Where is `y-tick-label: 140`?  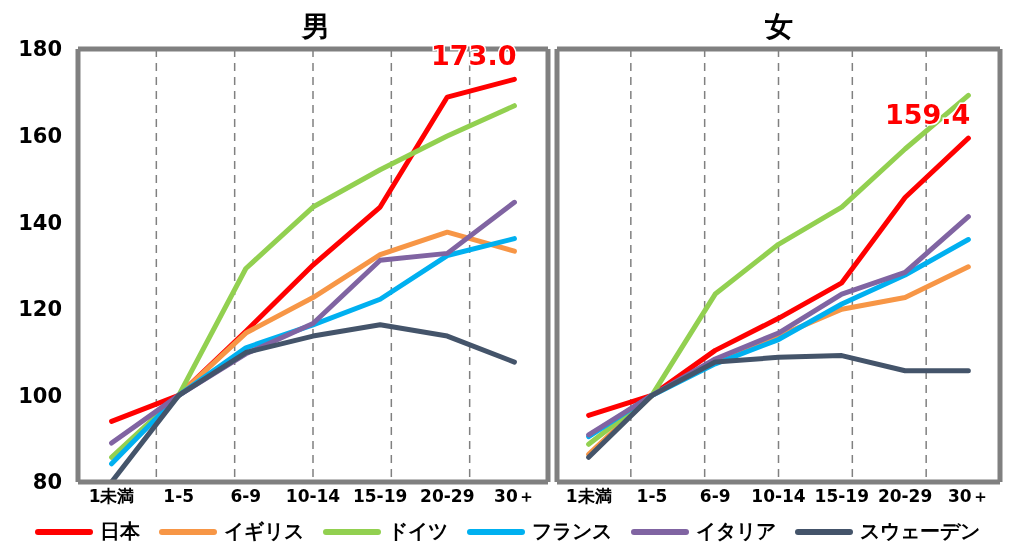
y-tick-label: 140 is located at coordinates (40, 222).